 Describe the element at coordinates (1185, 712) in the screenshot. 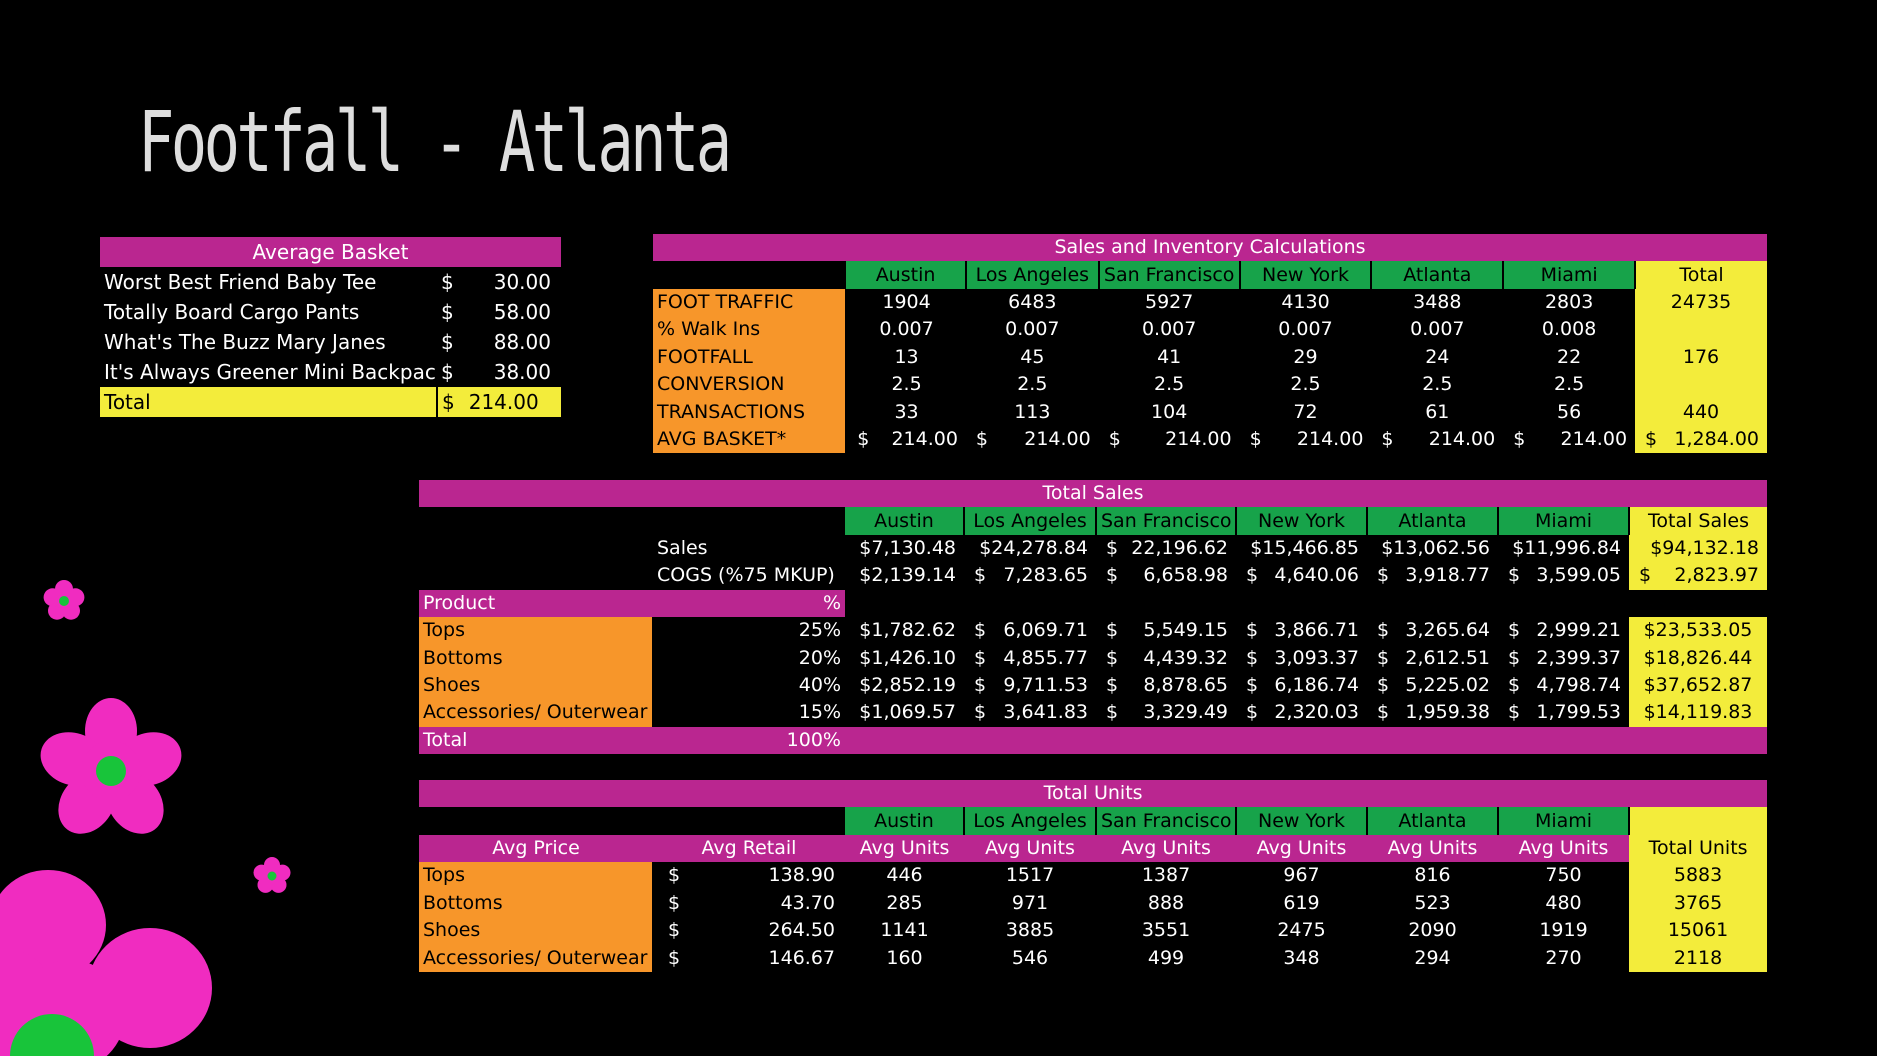

I see `product-sales-cell-value: 3,329.49` at that location.